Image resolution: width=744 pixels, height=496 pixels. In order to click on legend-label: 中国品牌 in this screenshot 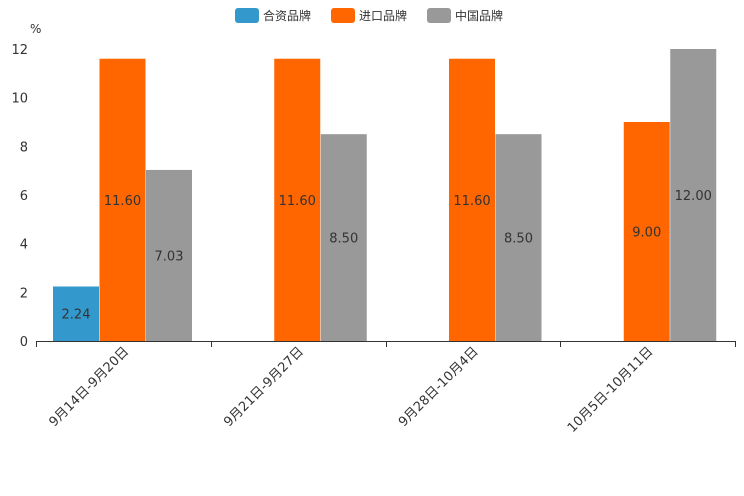, I will do `click(479, 15)`.